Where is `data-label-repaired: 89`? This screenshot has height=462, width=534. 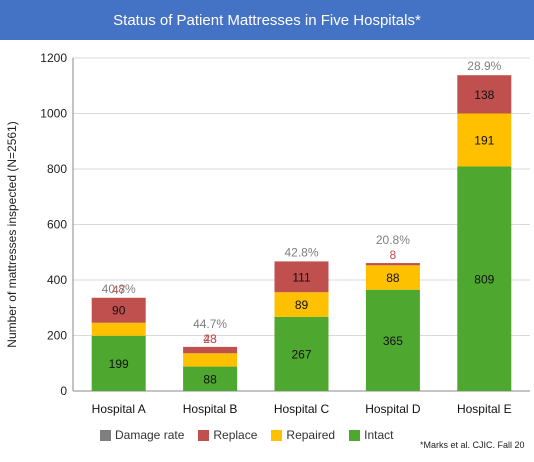
data-label-repaired: 89 is located at coordinates (302, 305).